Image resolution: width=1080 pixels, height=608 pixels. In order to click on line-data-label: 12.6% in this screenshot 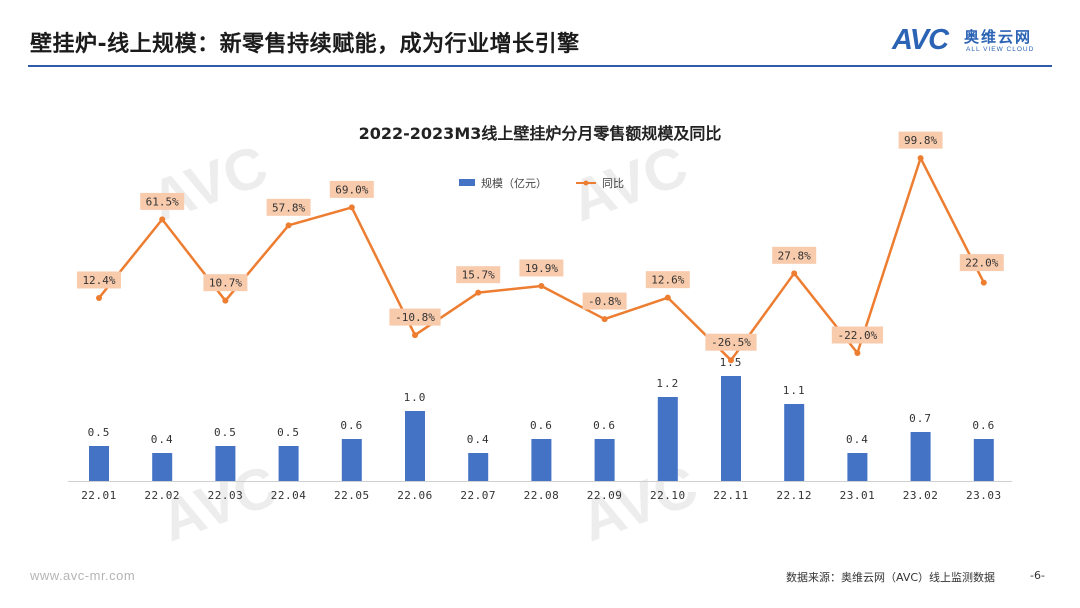, I will do `click(667, 280)`.